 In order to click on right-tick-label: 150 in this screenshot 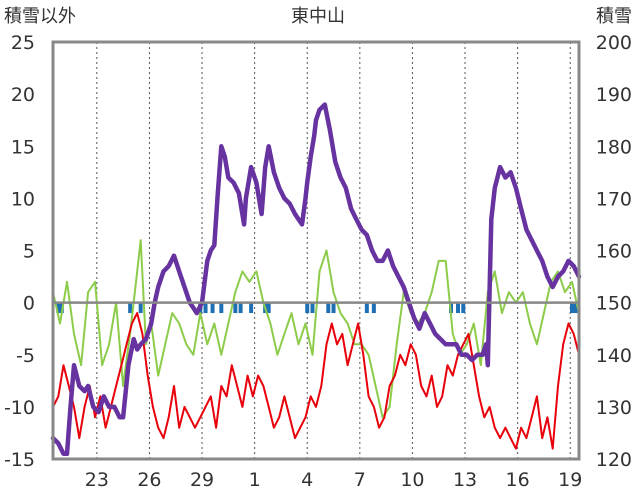, I will do `click(614, 304)`.